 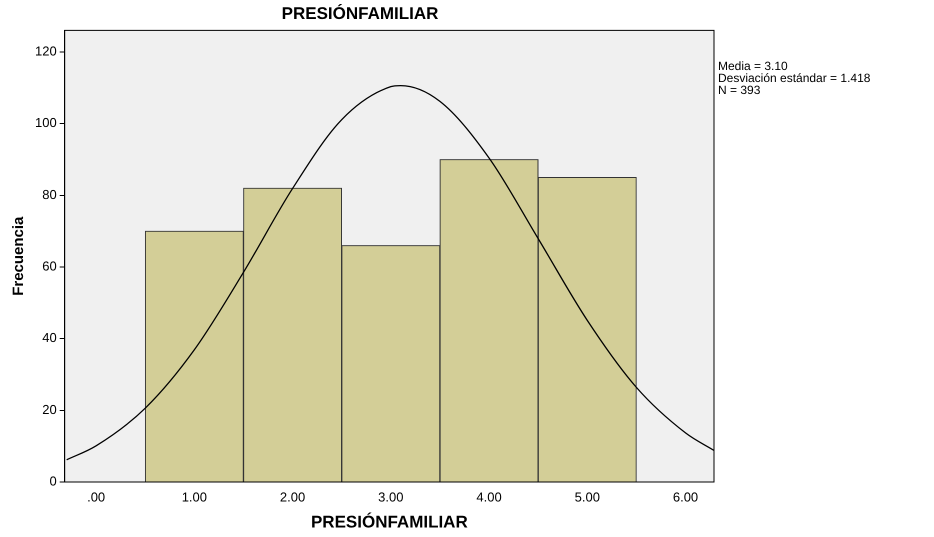 I want to click on text: Desviación estándar = 1.418, so click(x=794, y=78).